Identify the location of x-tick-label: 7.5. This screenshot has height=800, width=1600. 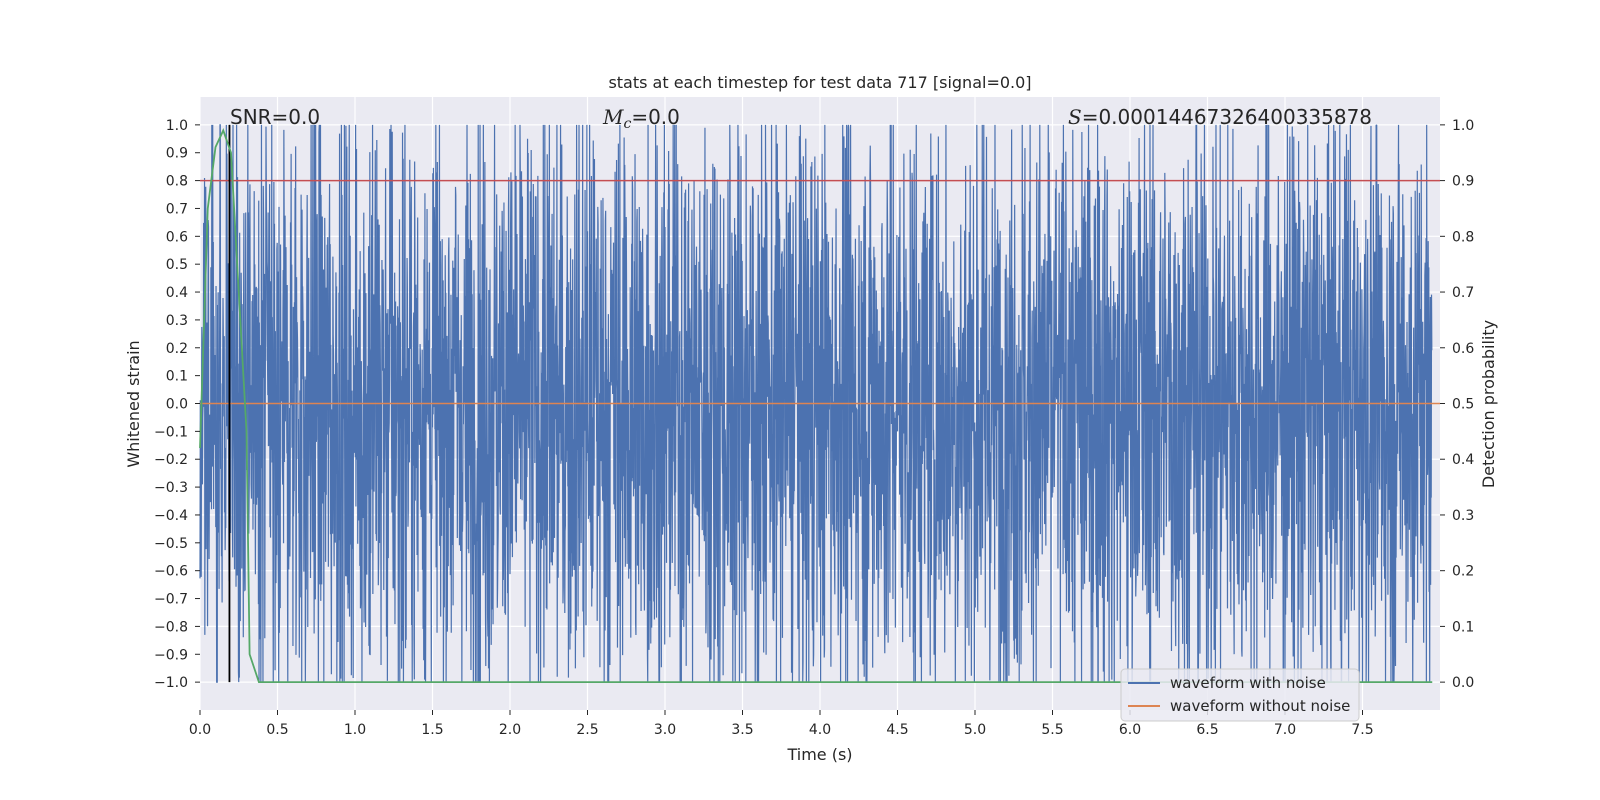
(1362, 730).